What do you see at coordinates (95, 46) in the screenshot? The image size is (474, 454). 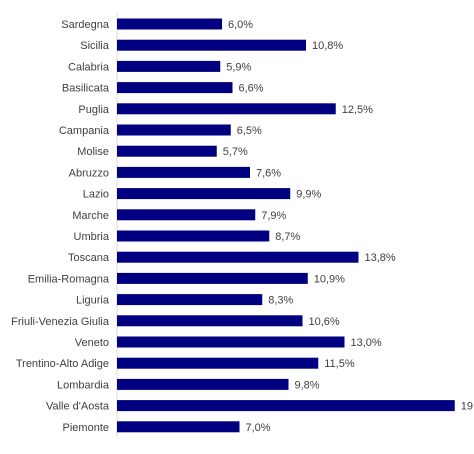 I see `category-label: Sicilia` at bounding box center [95, 46].